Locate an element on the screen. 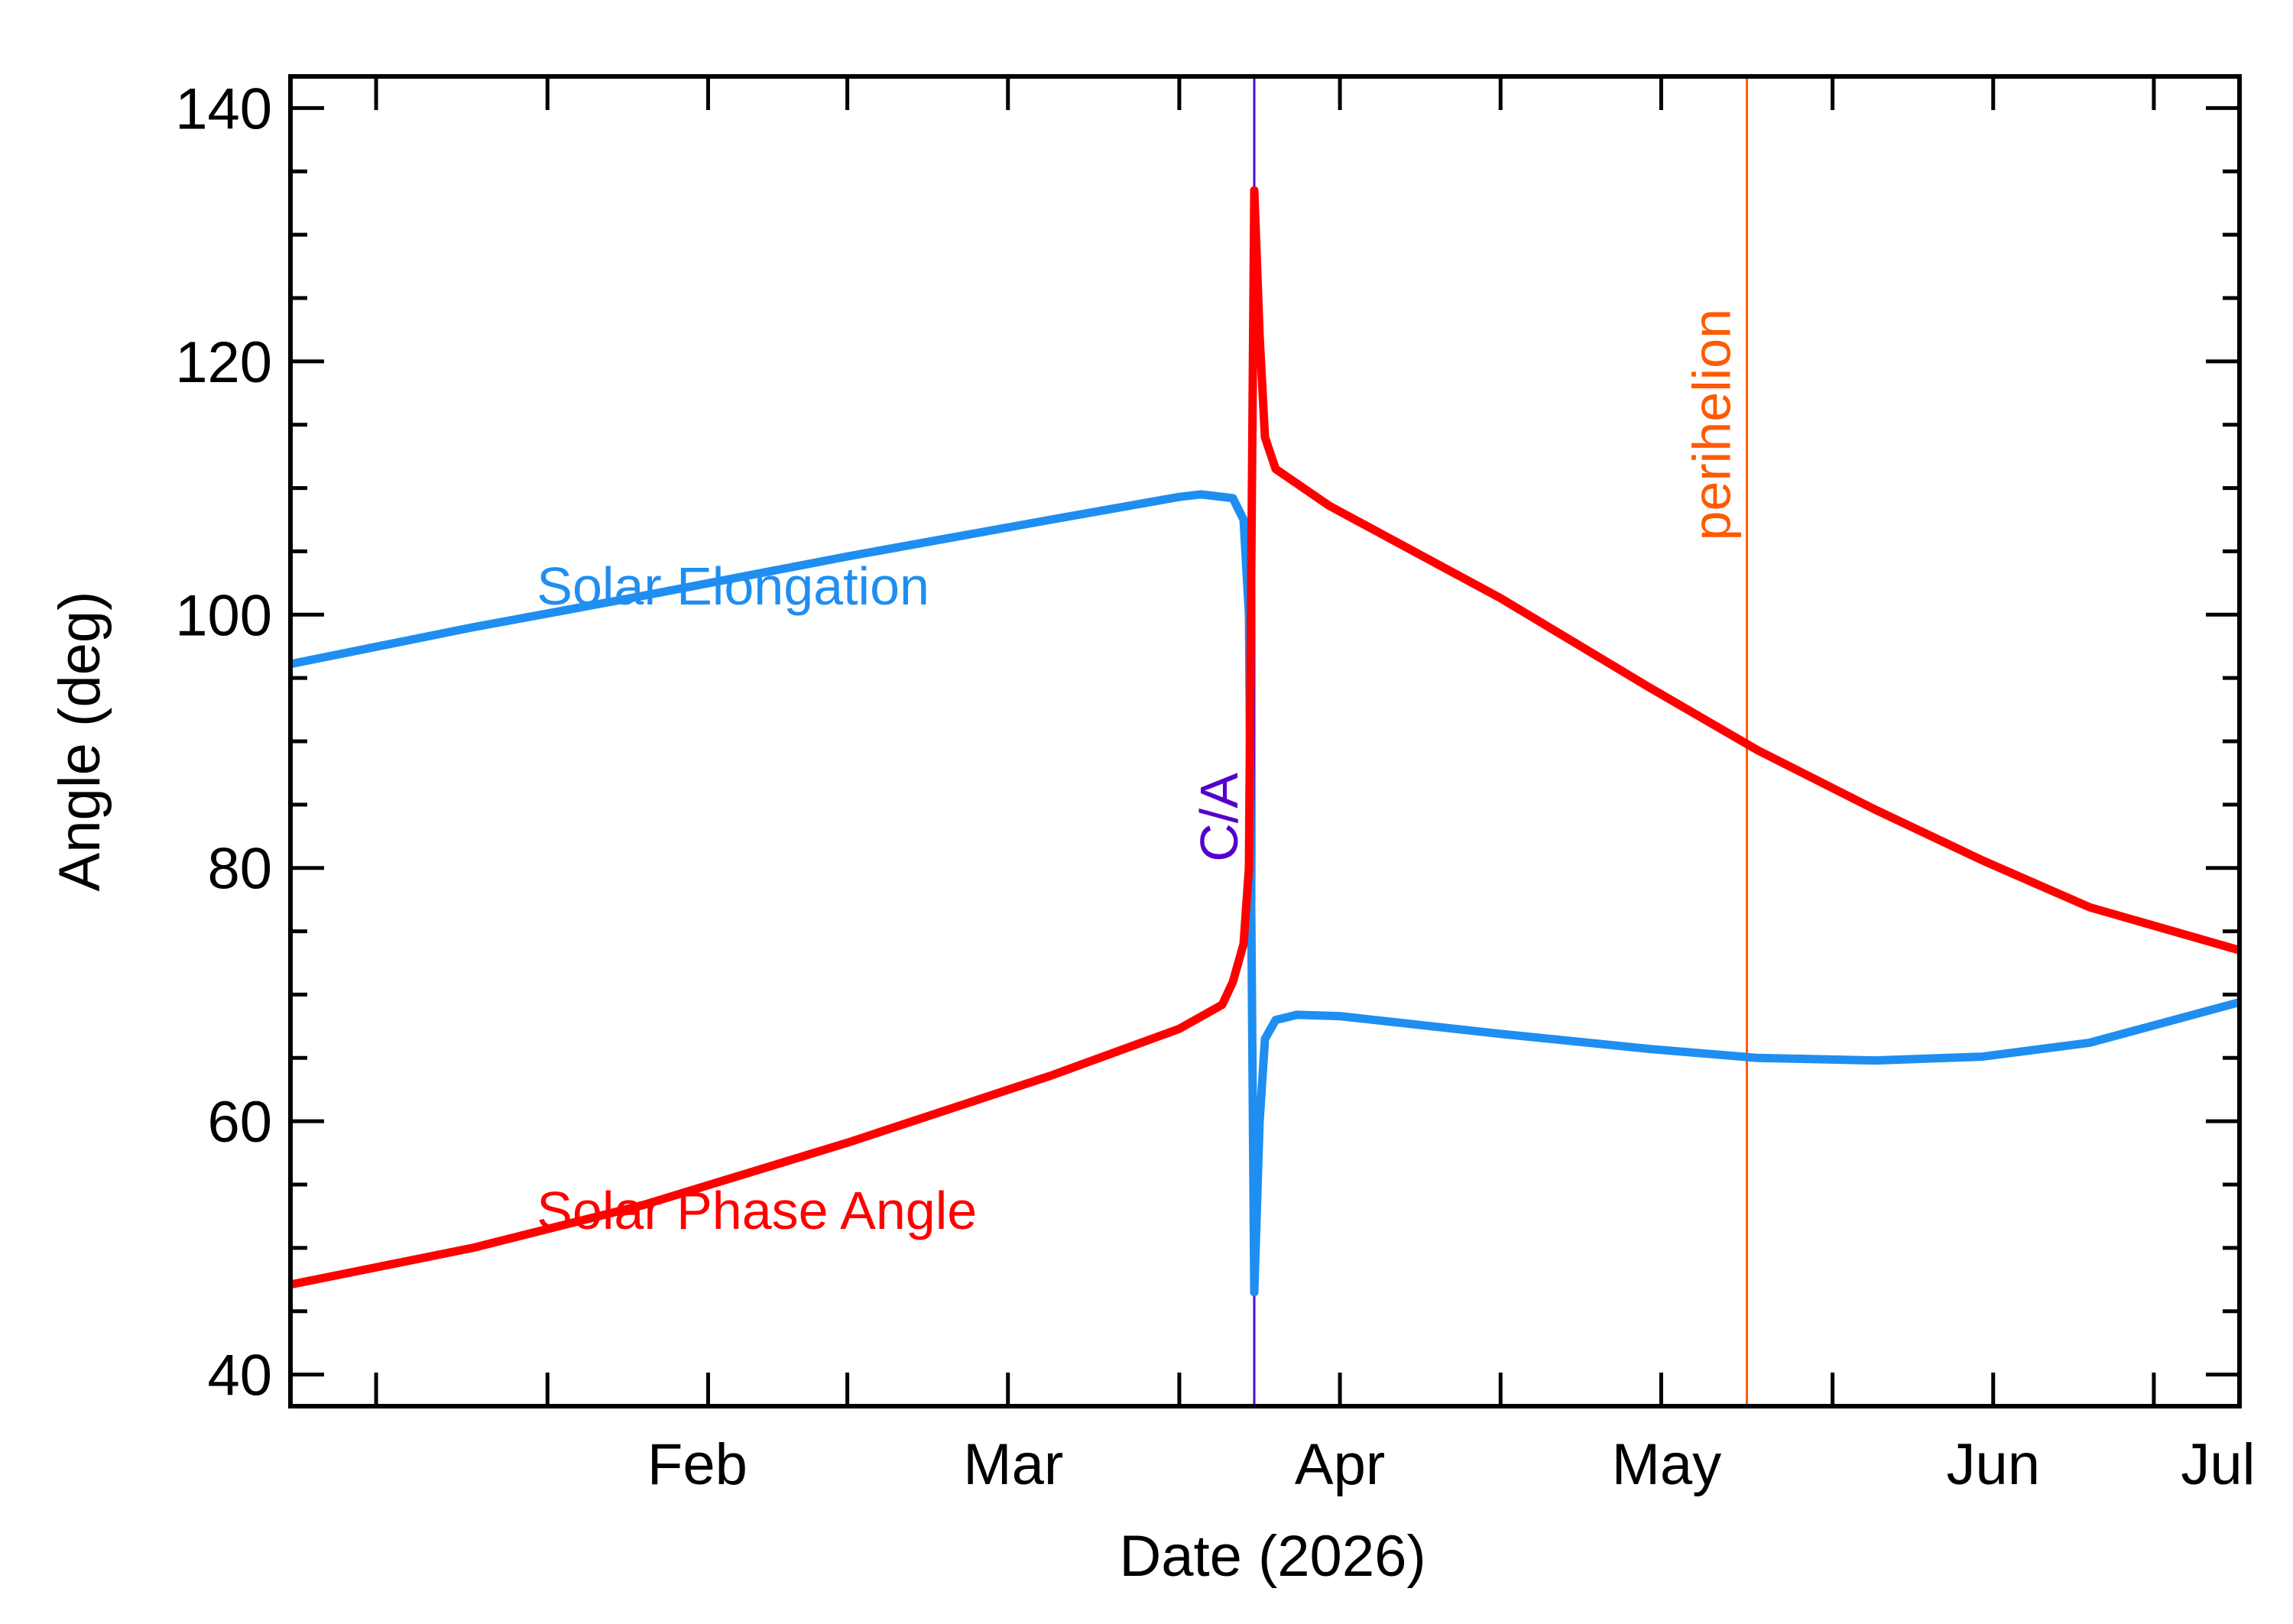 The width and height of the screenshot is (2293, 1624). x-tick-label-jun: Jun is located at coordinates (1993, 1464).